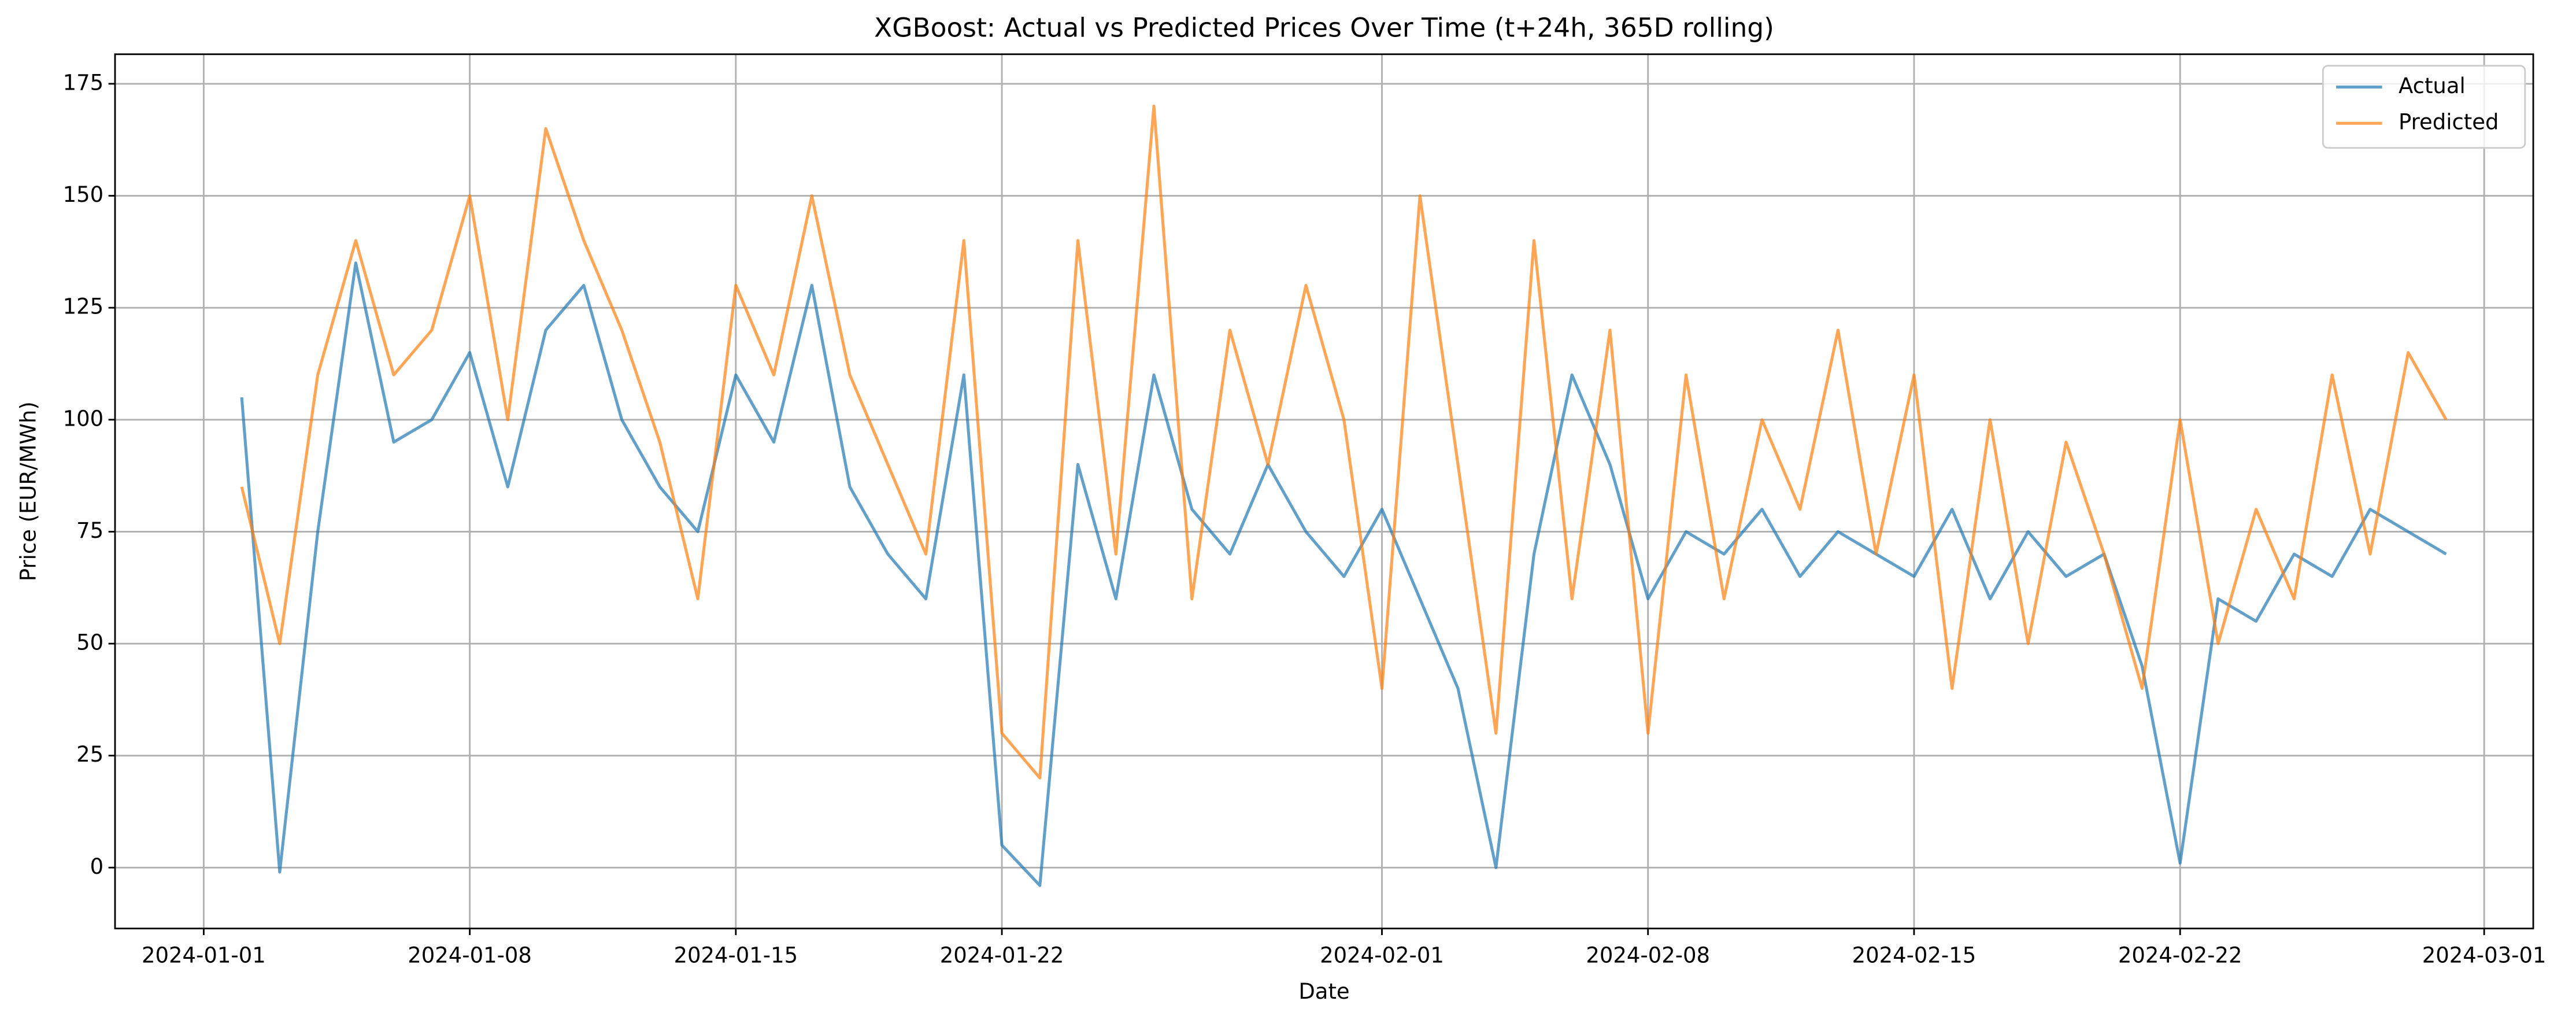 The height and width of the screenshot is (1023, 2576). Describe the element at coordinates (83, 194) in the screenshot. I see `y-tick-label: 150` at that location.